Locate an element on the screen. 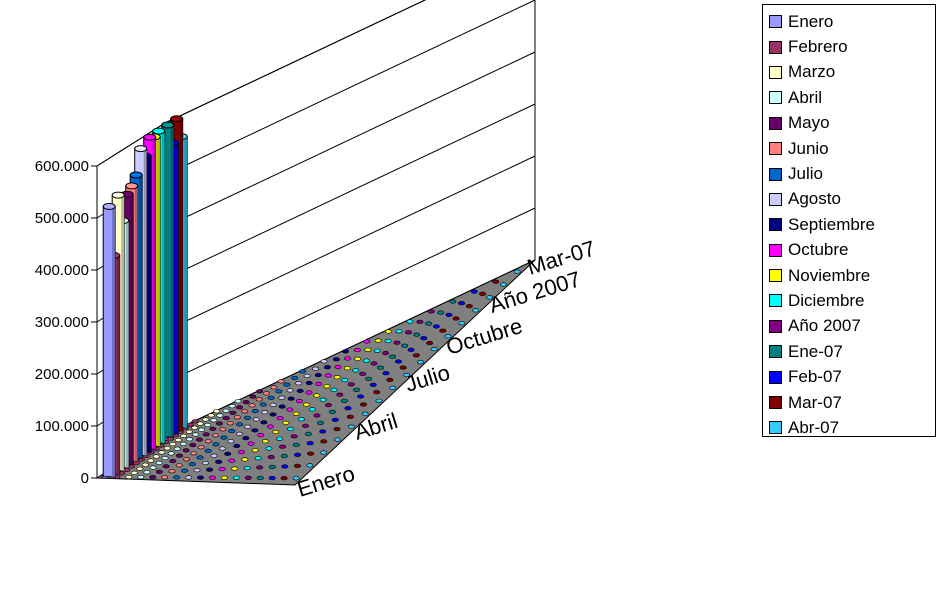 Image resolution: width=942 pixels, height=595 pixels. legend-item: Octubre is located at coordinates (852, 250).